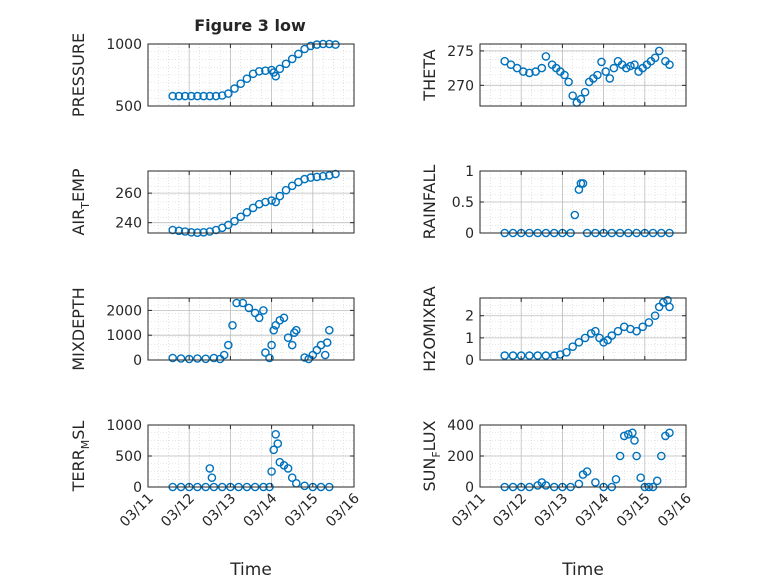  What do you see at coordinates (212, 202) in the screenshot?
I see `subplot-3: 240 260 AIRTEMP` at bounding box center [212, 202].